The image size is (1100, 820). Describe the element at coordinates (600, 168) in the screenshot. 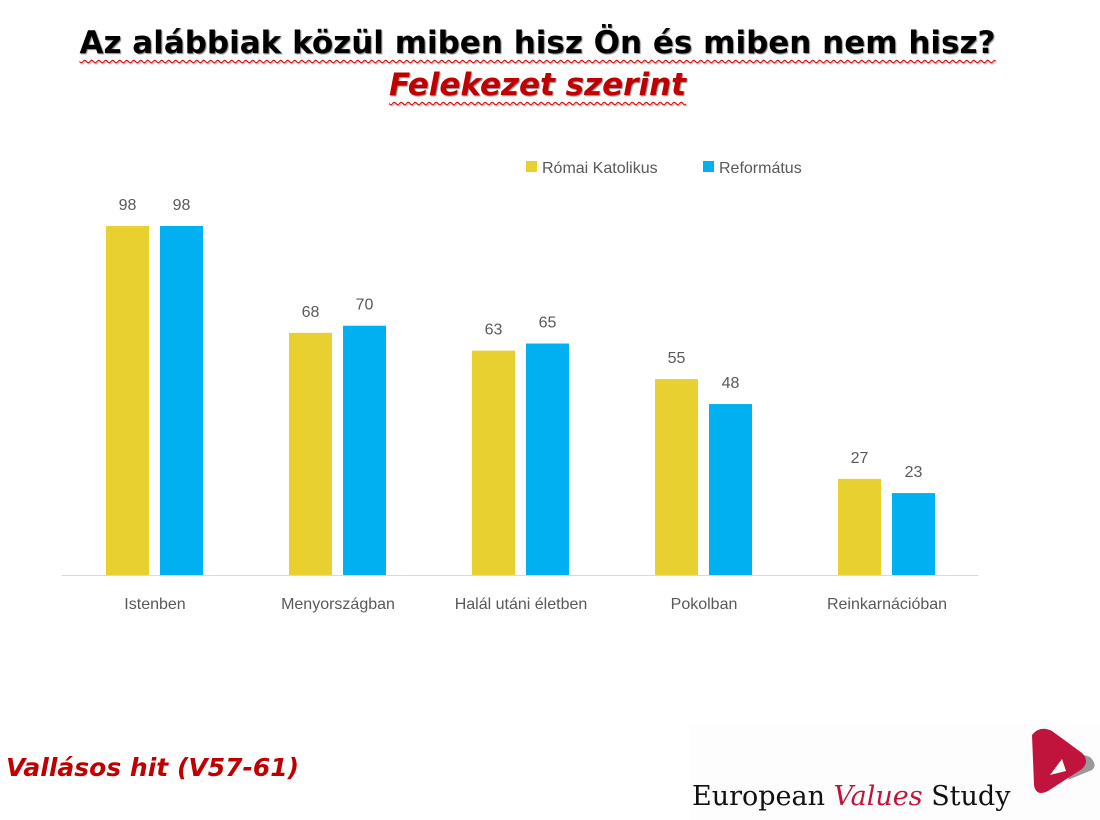

I see `legend-label: Római Katolikus` at that location.